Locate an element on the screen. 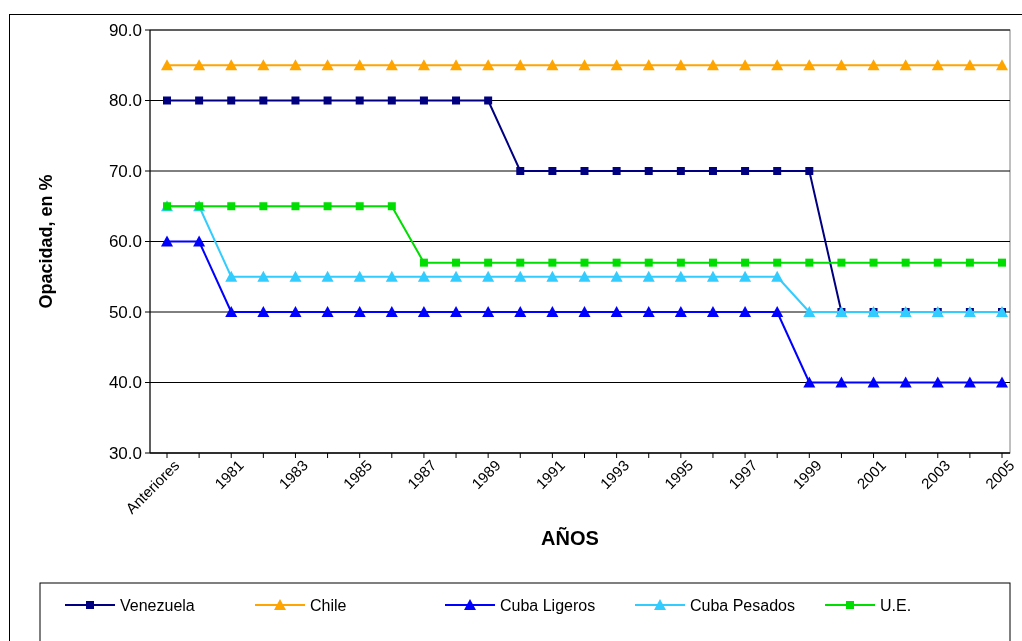 The width and height of the screenshot is (1022, 641). legend-label: Venezuela is located at coordinates (157, 605).